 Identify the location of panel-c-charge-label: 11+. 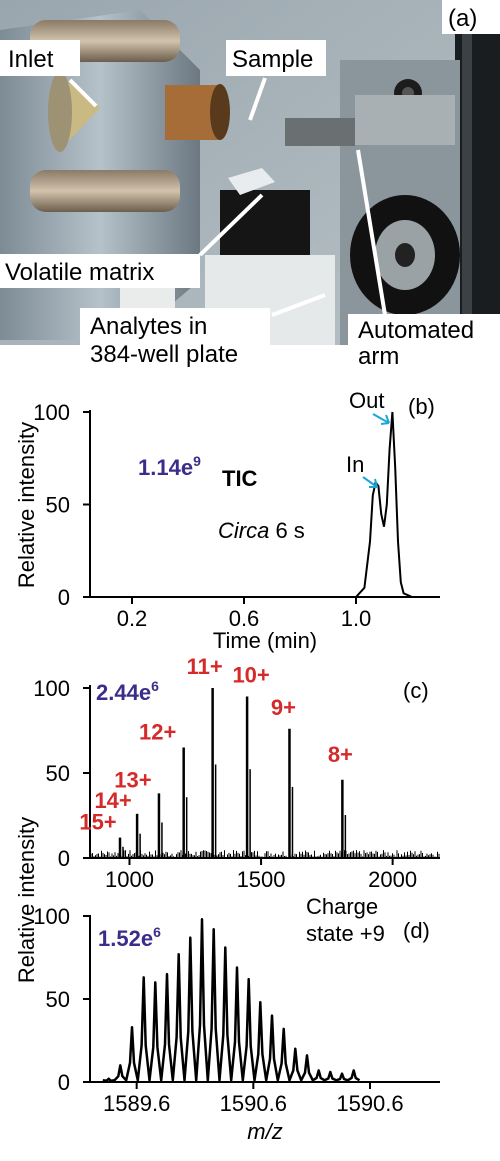
(205, 666).